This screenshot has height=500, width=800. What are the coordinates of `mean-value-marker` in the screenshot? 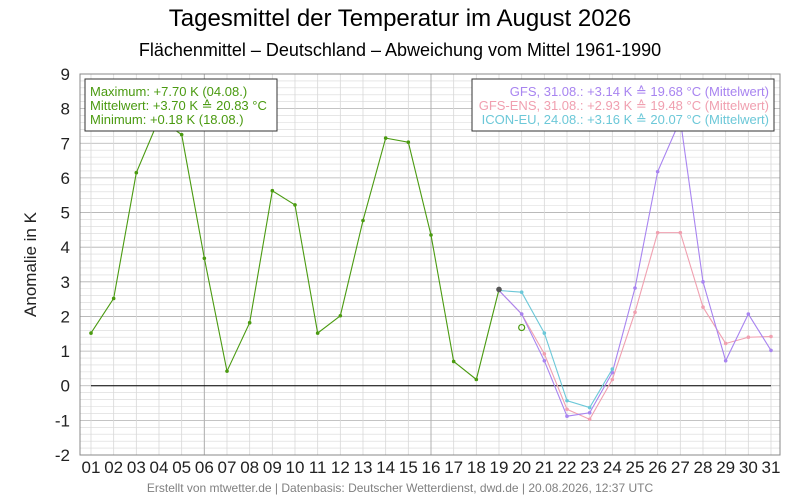 It's located at (522, 327).